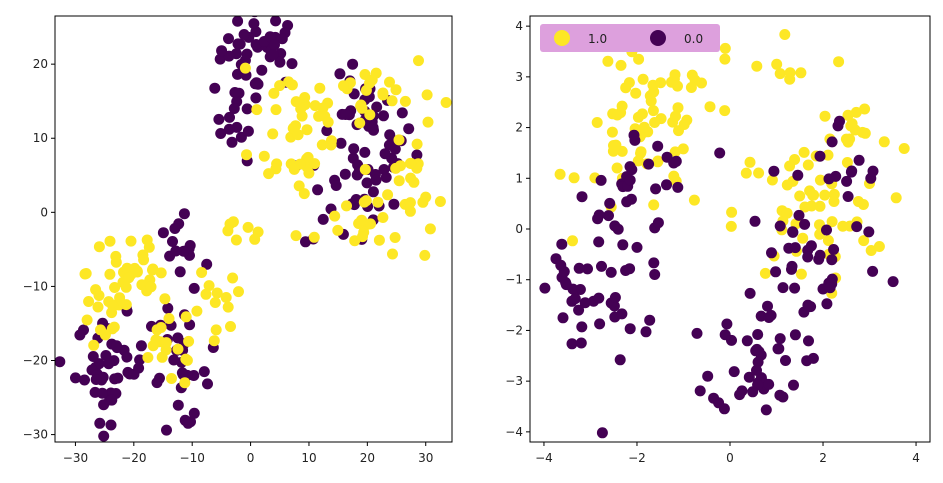 The height and width of the screenshot is (483, 943). What do you see at coordinates (35, 435) in the screenshot?
I see `y-tick-label: −30` at bounding box center [35, 435].